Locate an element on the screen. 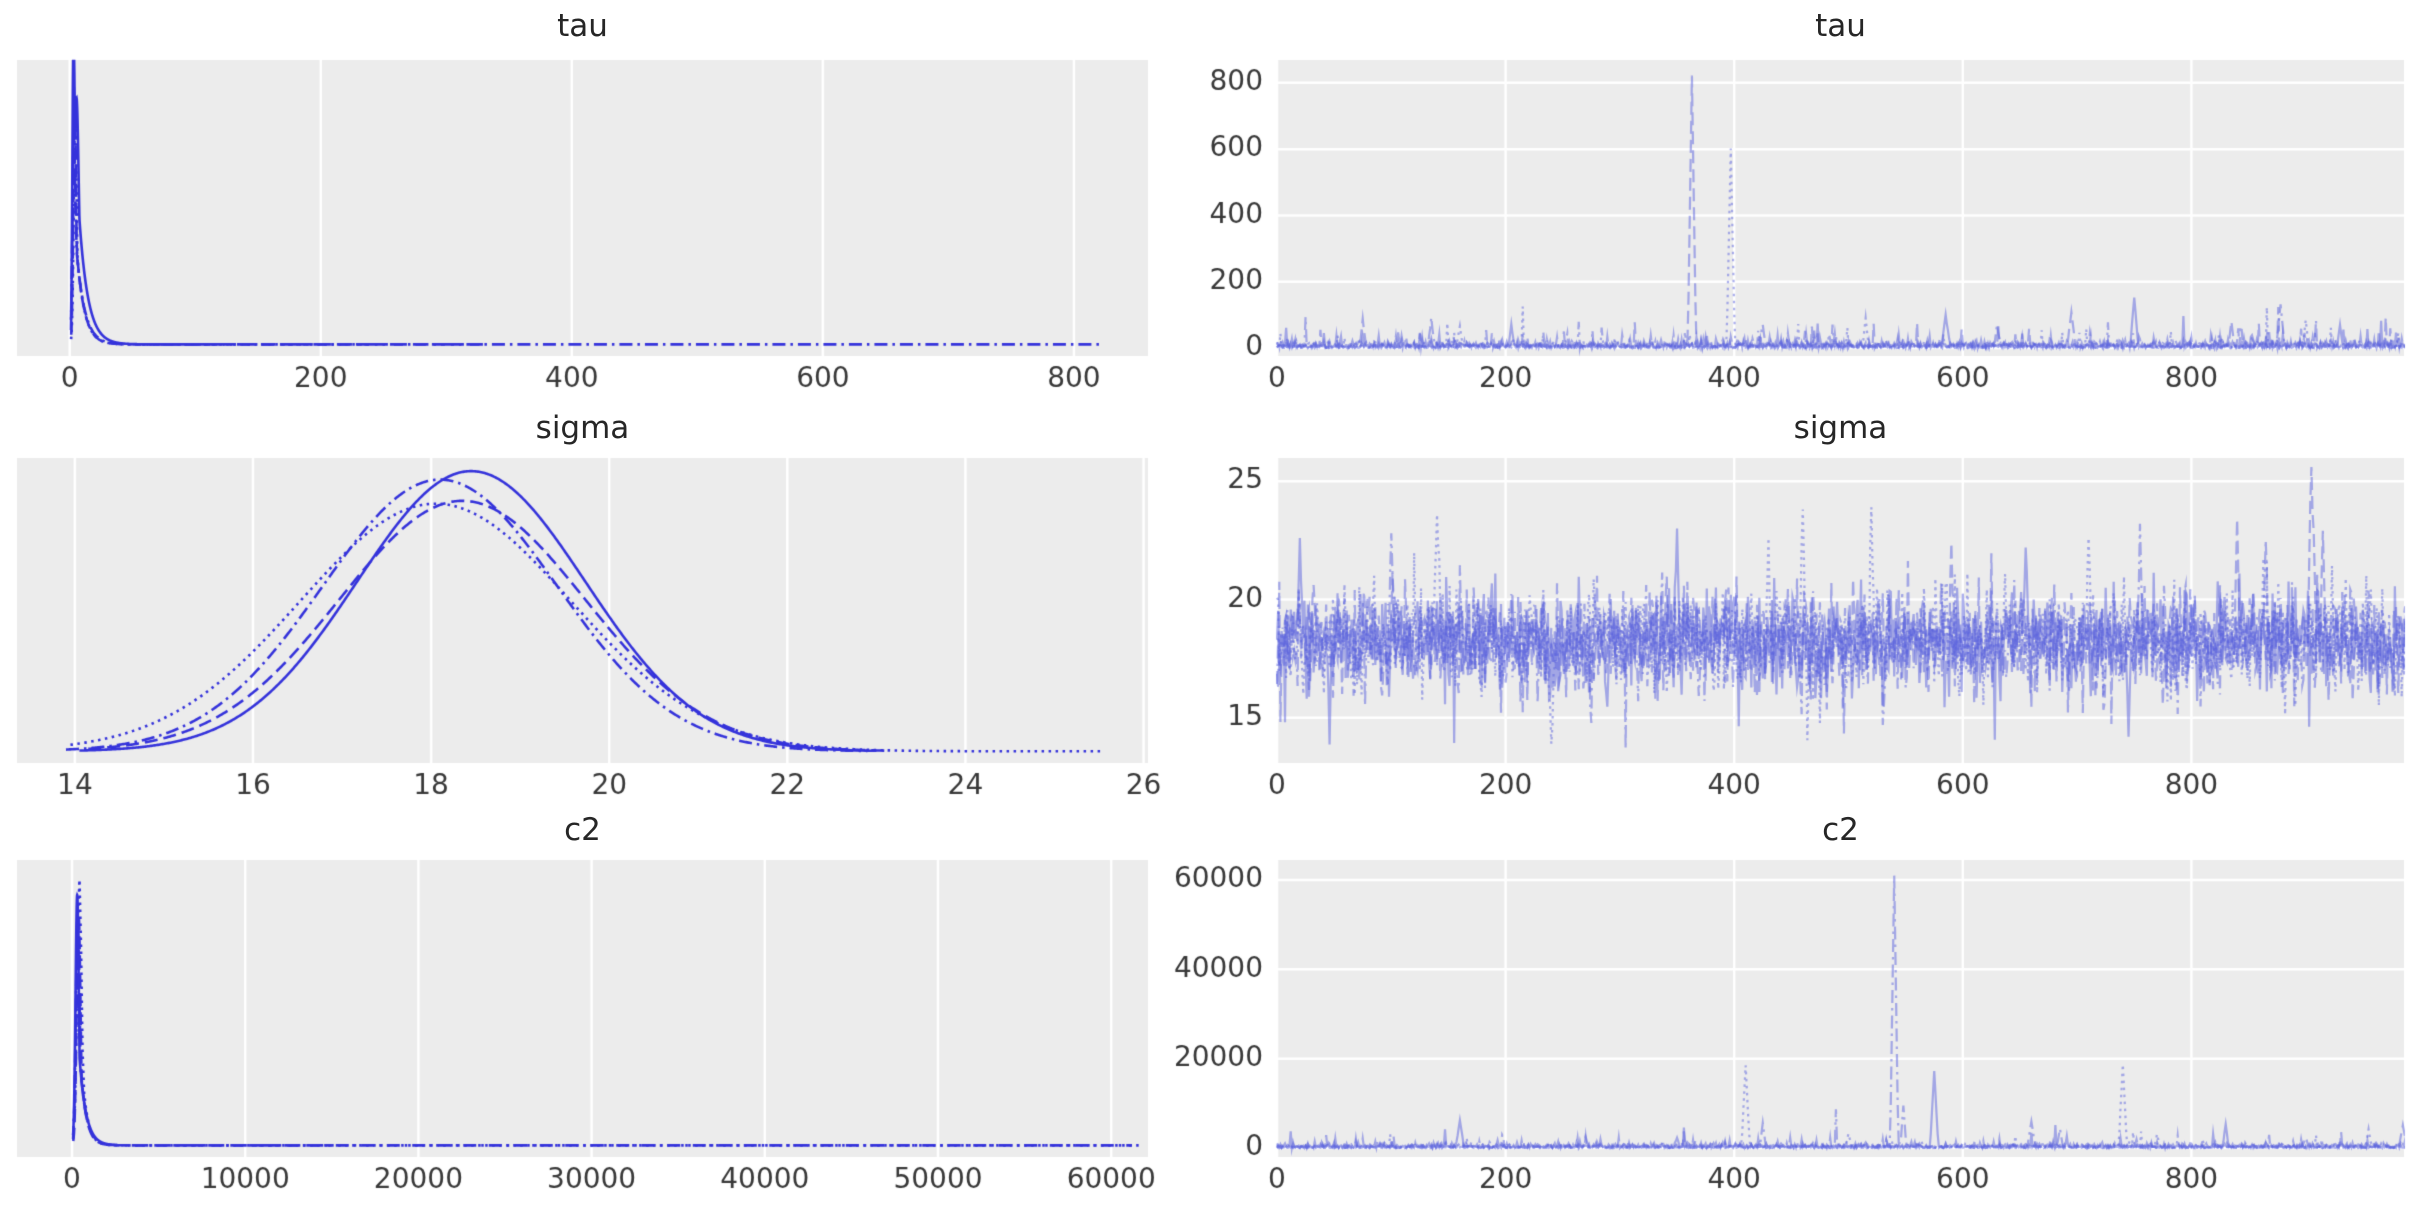 This screenshot has height=1223, width=2423. sigma-density-title: sigma is located at coordinates (582, 428).